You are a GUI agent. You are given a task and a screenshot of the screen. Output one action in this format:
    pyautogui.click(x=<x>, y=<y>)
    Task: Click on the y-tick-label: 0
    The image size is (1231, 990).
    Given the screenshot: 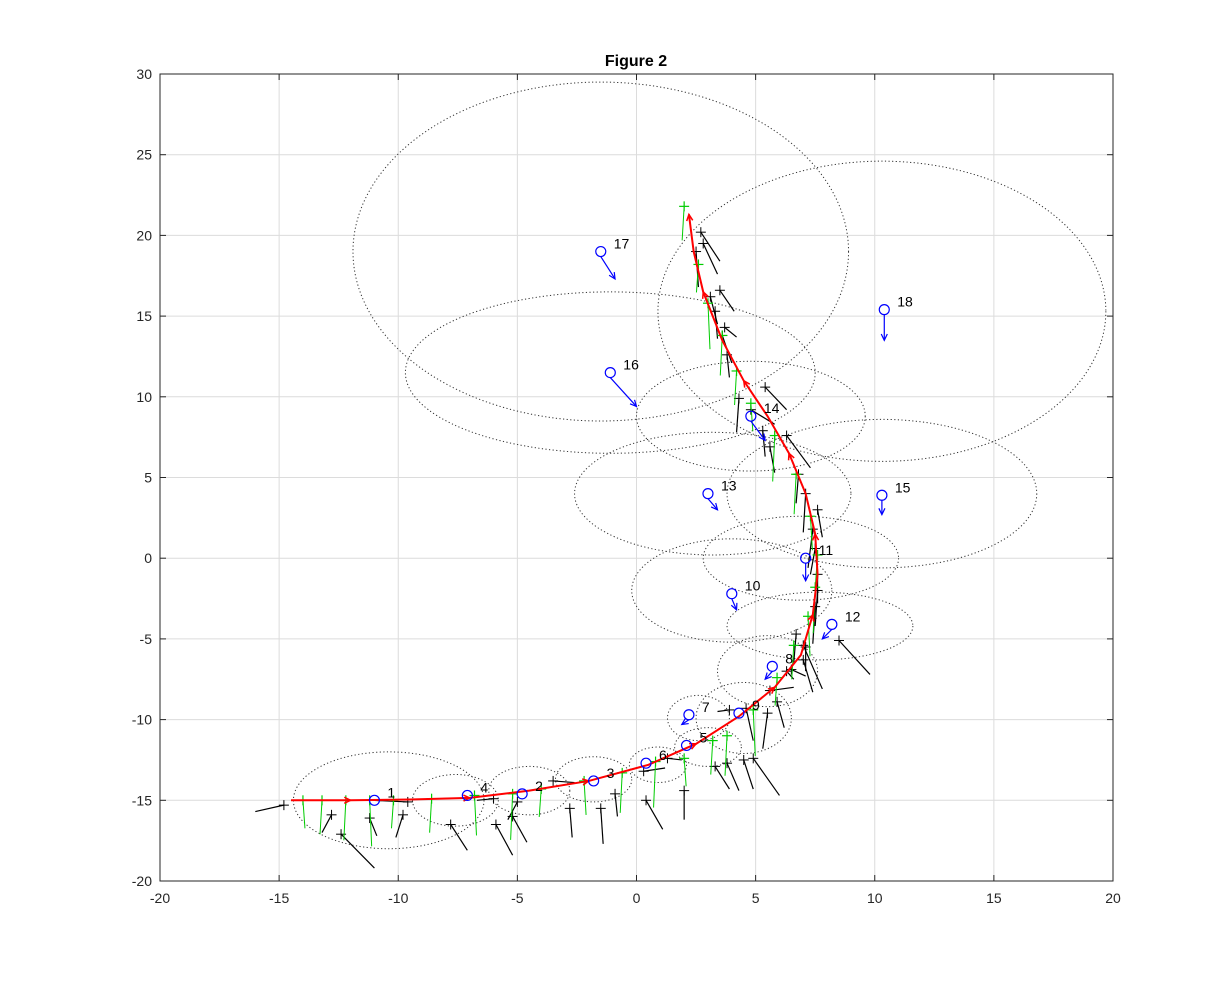 What is the action you would take?
    pyautogui.click(x=148, y=558)
    